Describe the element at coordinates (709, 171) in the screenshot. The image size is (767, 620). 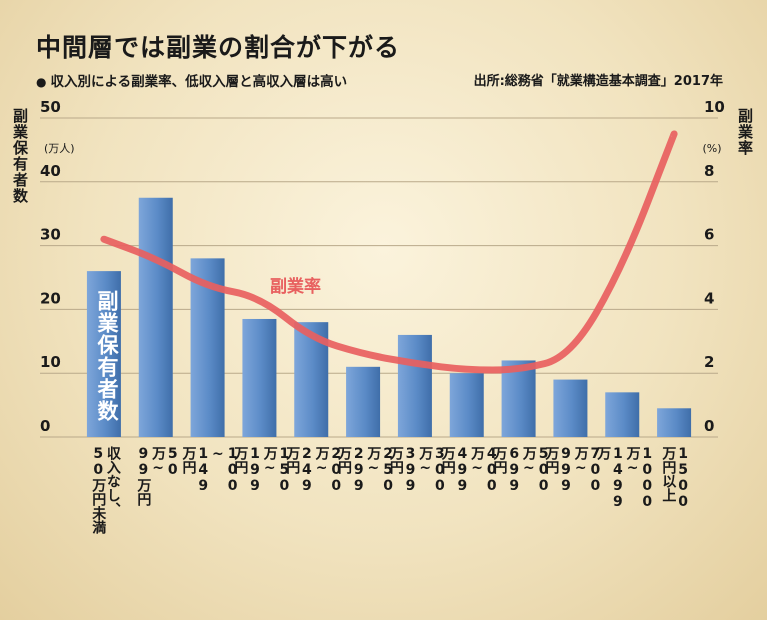
I see `right-tick-label: 8` at that location.